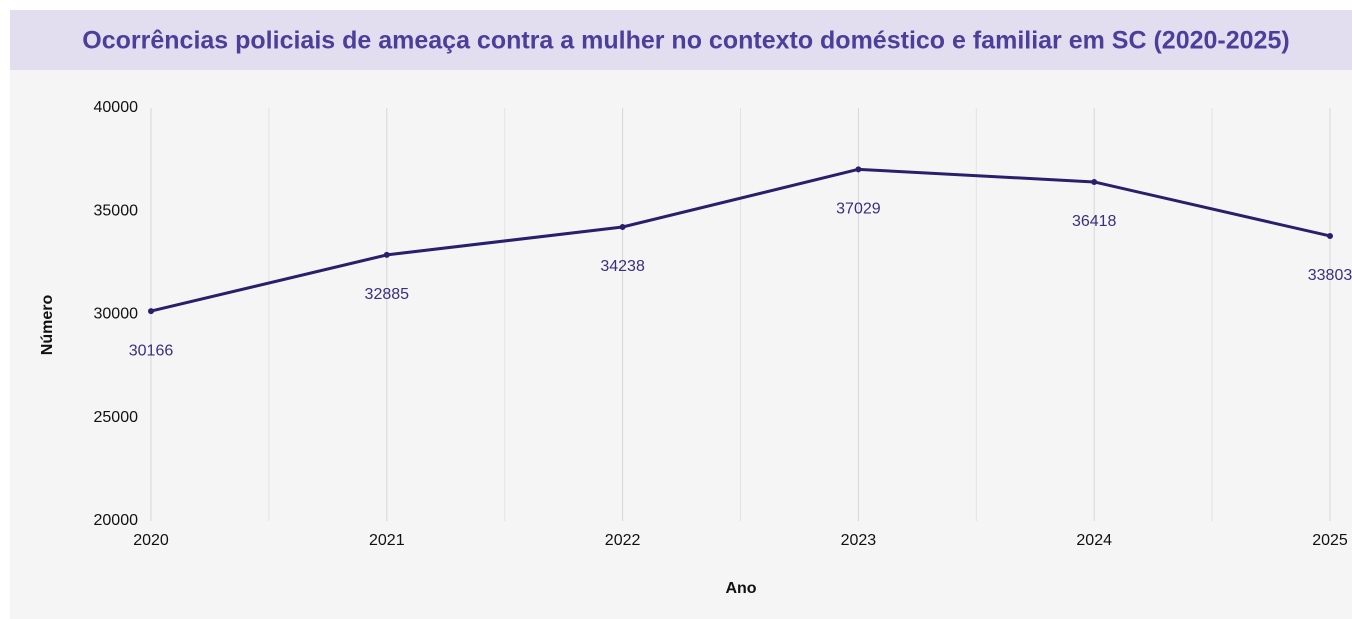 The image size is (1352, 619). I want to click on y-tick-label: 40000, so click(116, 107).